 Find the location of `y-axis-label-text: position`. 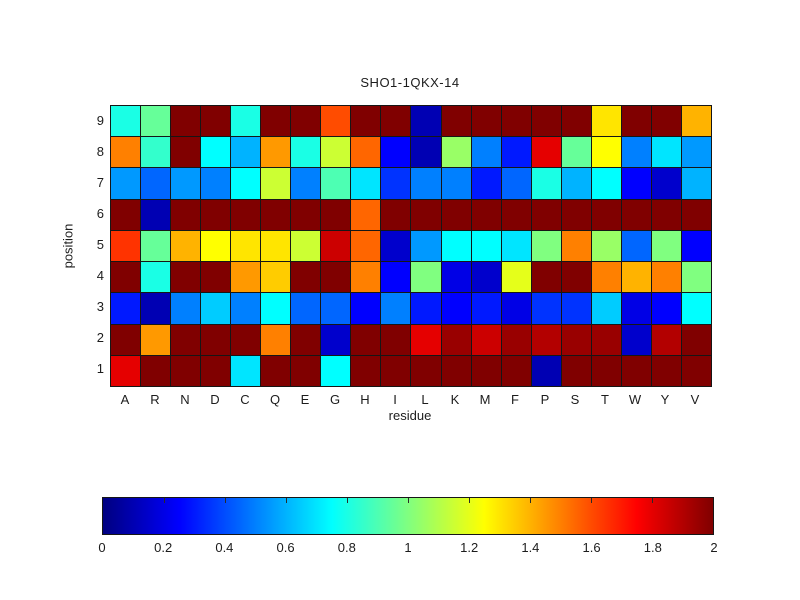

y-axis-label-text: position is located at coordinates (68, 246).